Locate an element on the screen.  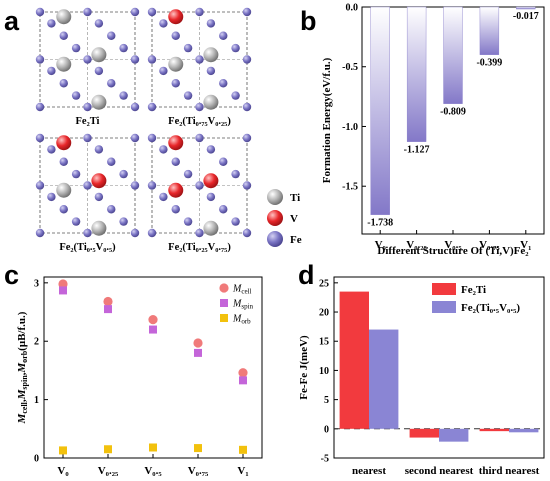
structure-cell: Fe₂Ti is located at coordinates (87, 67).